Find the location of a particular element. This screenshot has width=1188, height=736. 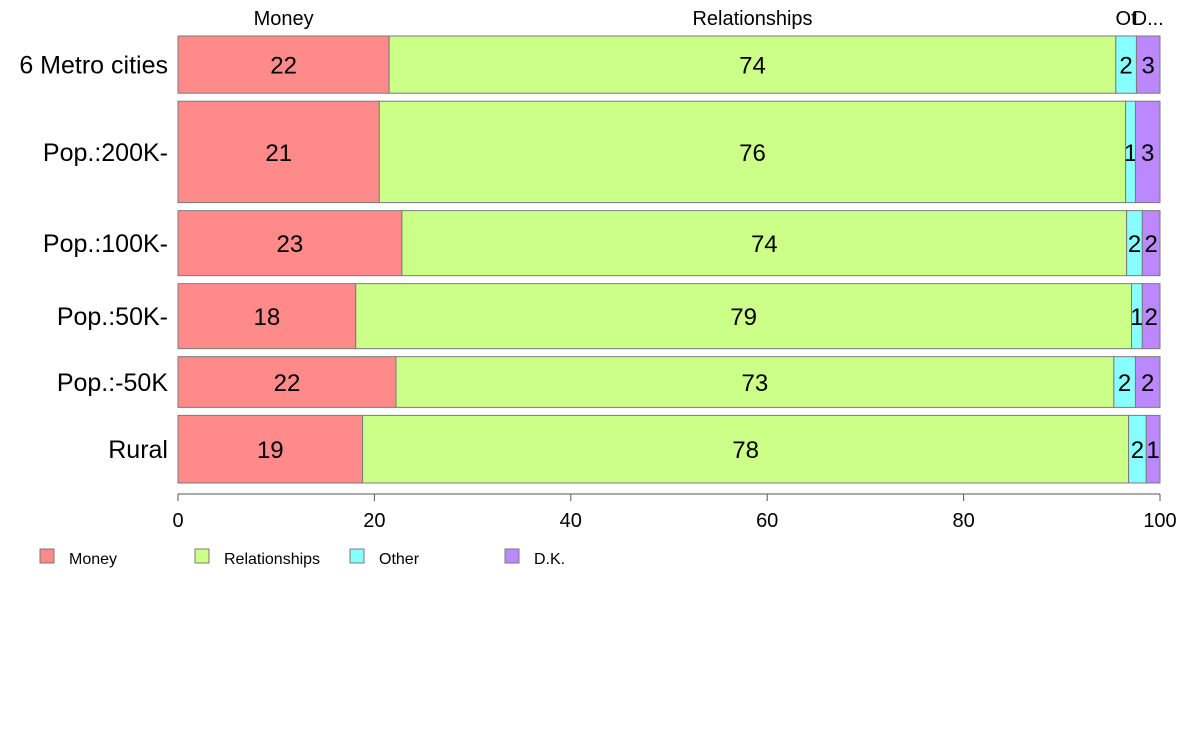

top-label-relationships: Relationships is located at coordinates (752, 19).